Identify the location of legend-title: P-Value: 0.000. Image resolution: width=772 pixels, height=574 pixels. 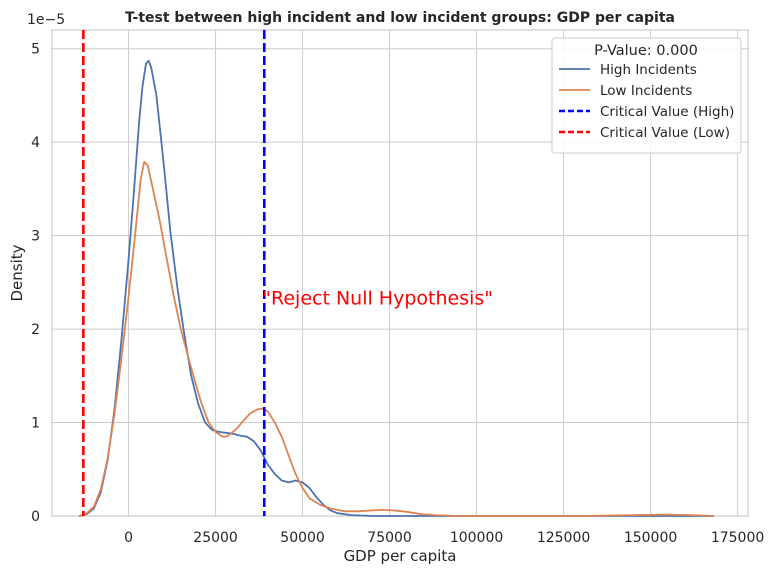
(646, 51).